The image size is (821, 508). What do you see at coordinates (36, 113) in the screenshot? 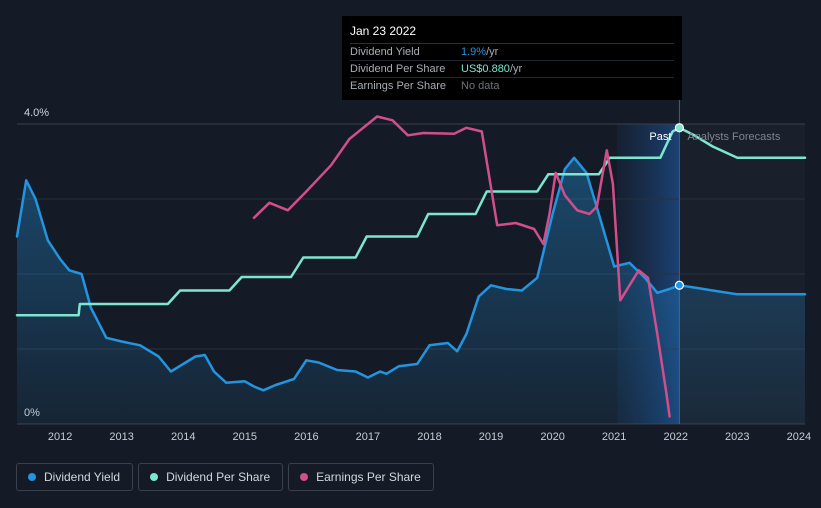
I see `y-axis-top-label: 4.0%` at bounding box center [36, 113].